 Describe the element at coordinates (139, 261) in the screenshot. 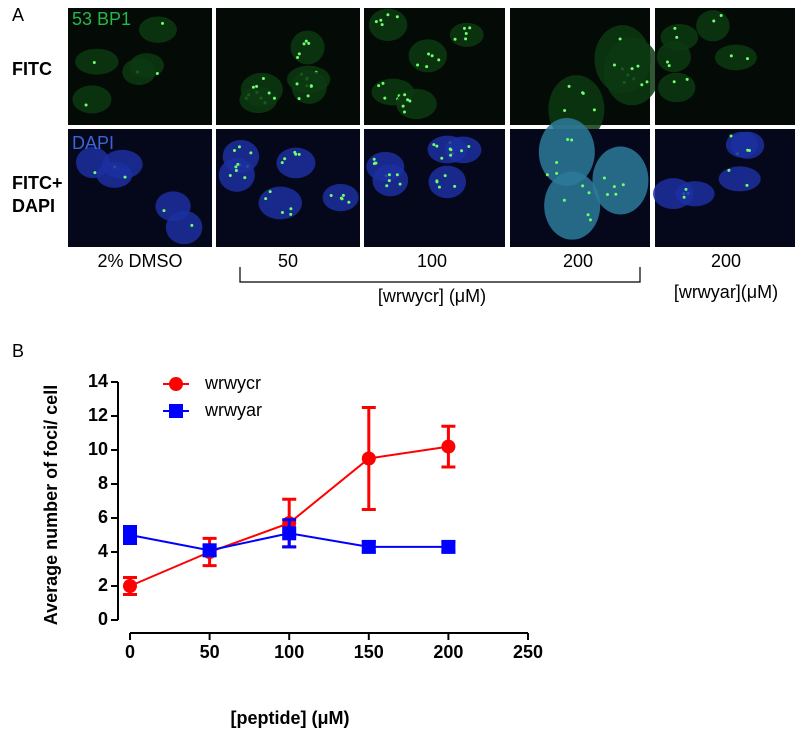

I see `column-label: 2% DMSO` at that location.